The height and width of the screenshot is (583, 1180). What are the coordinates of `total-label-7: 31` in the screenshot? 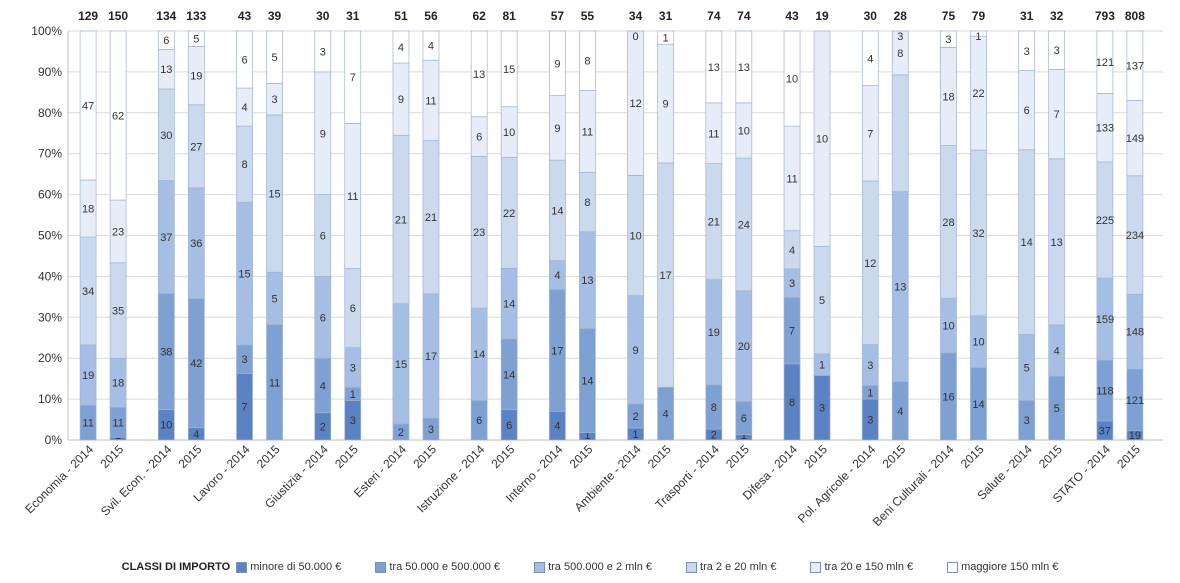 It's located at (353, 16).